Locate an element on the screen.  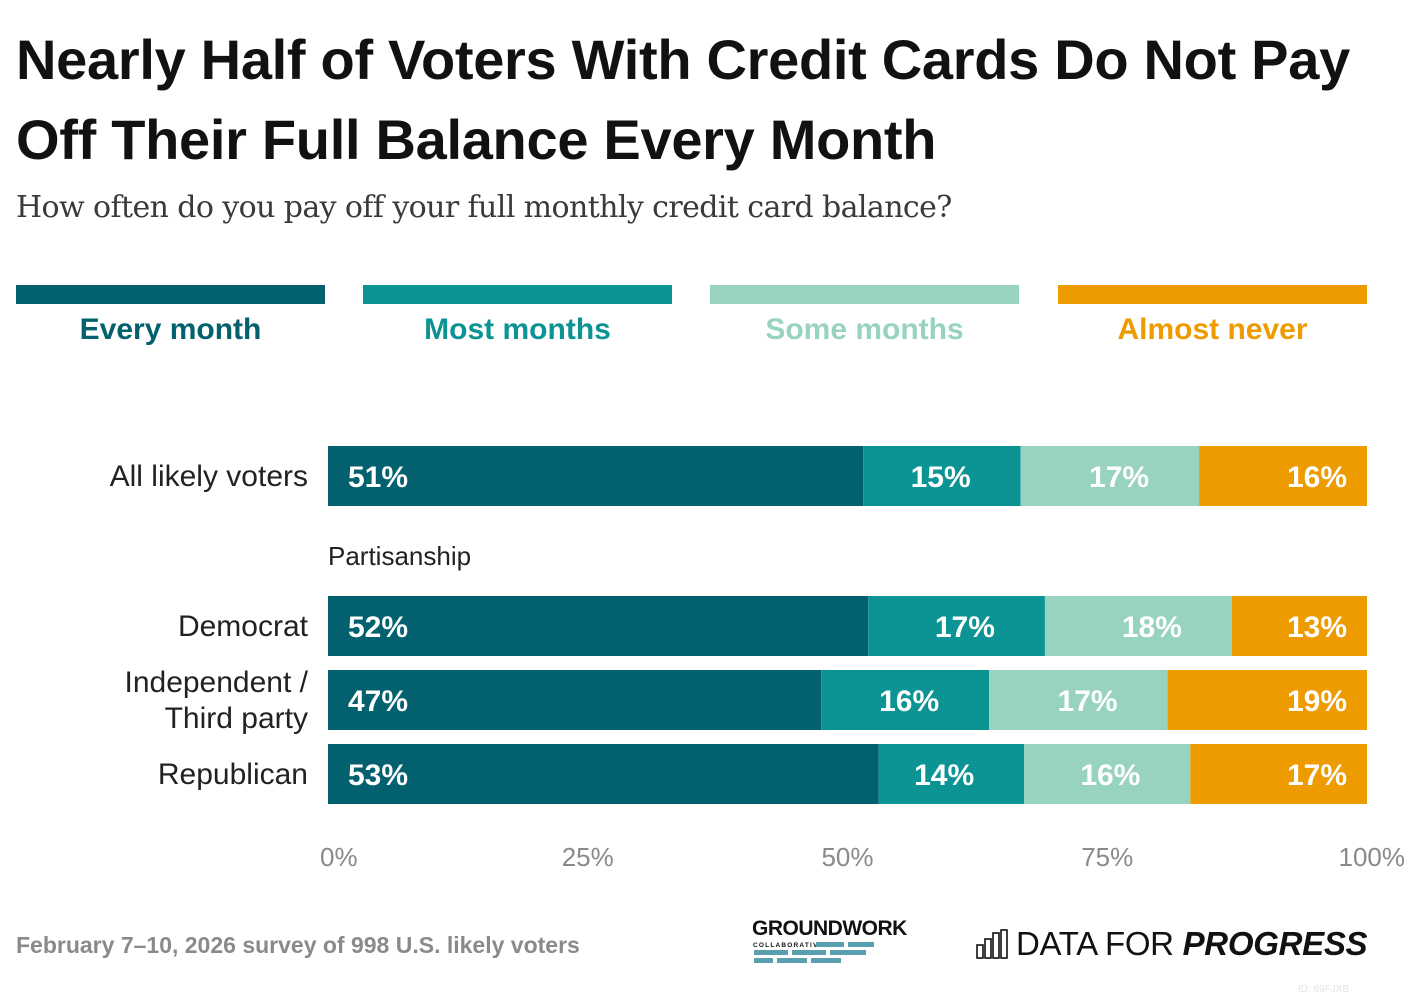
bar-segment-democrat-most-months is located at coordinates (956, 626).